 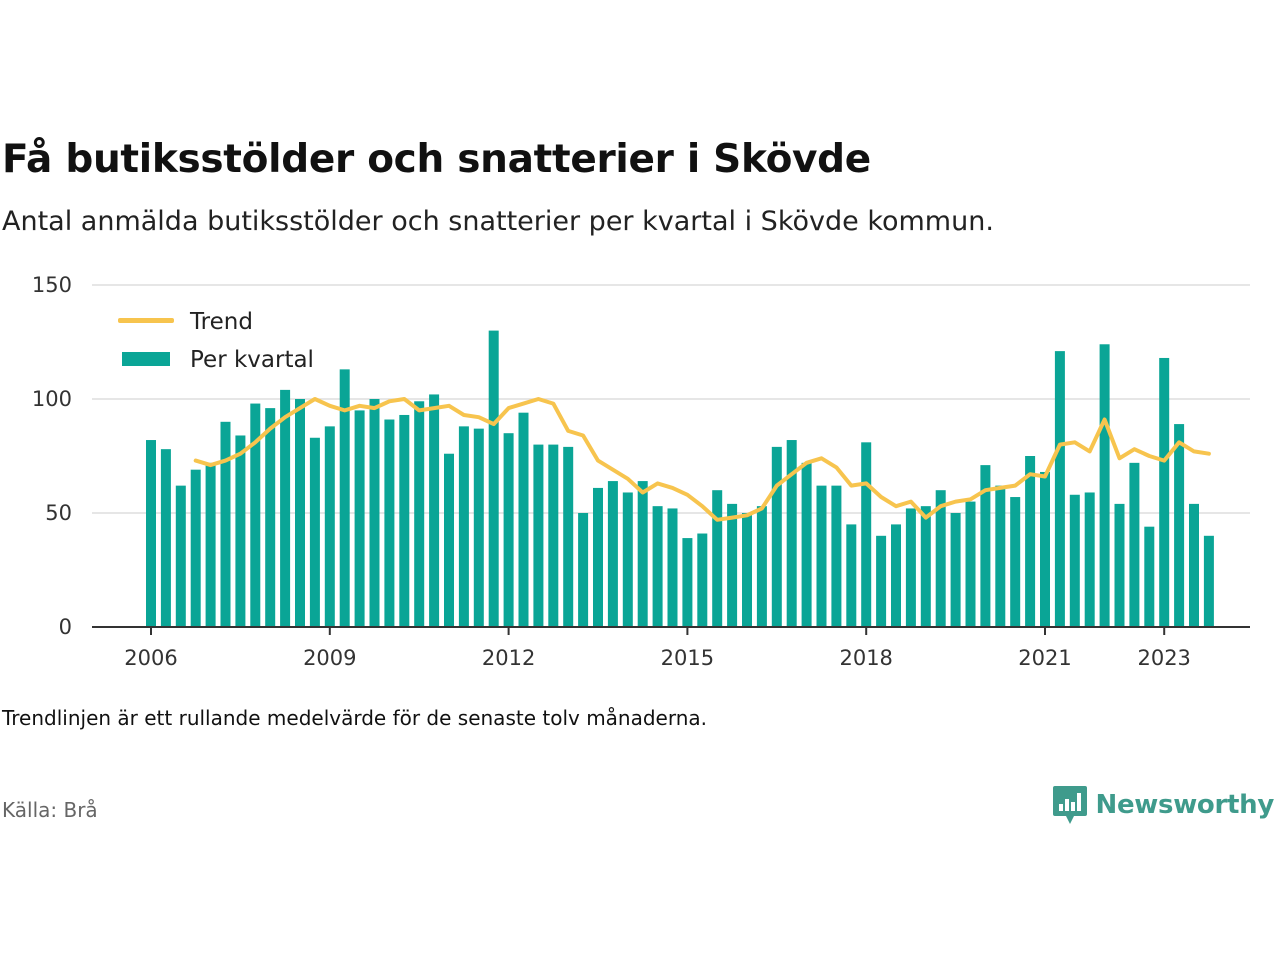 I want to click on newsworthy-logo-icon, so click(x=1069, y=805).